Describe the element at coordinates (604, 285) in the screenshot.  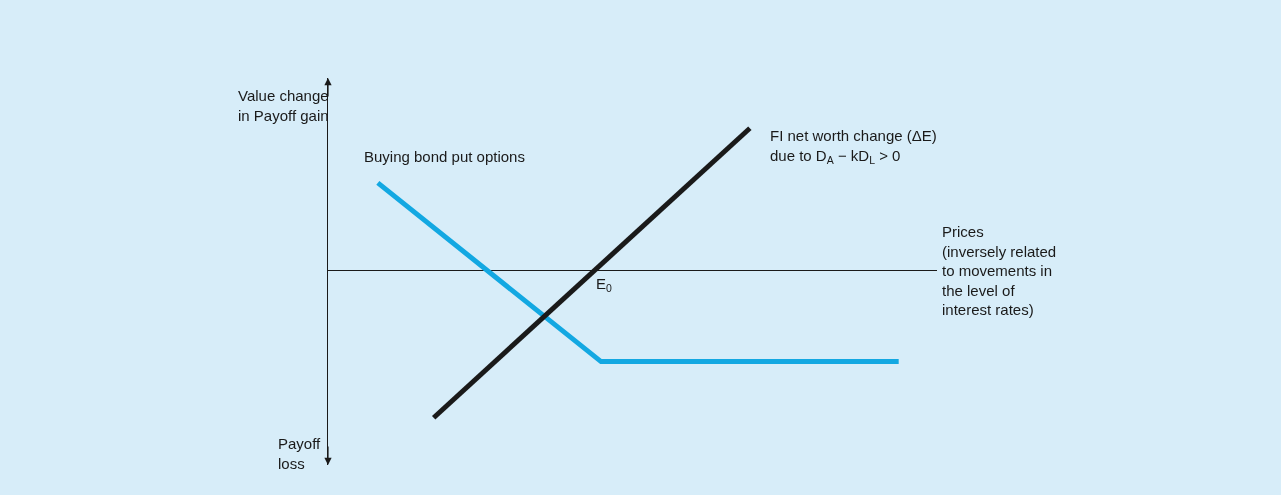
I see `annotation: E$_{0}$` at that location.